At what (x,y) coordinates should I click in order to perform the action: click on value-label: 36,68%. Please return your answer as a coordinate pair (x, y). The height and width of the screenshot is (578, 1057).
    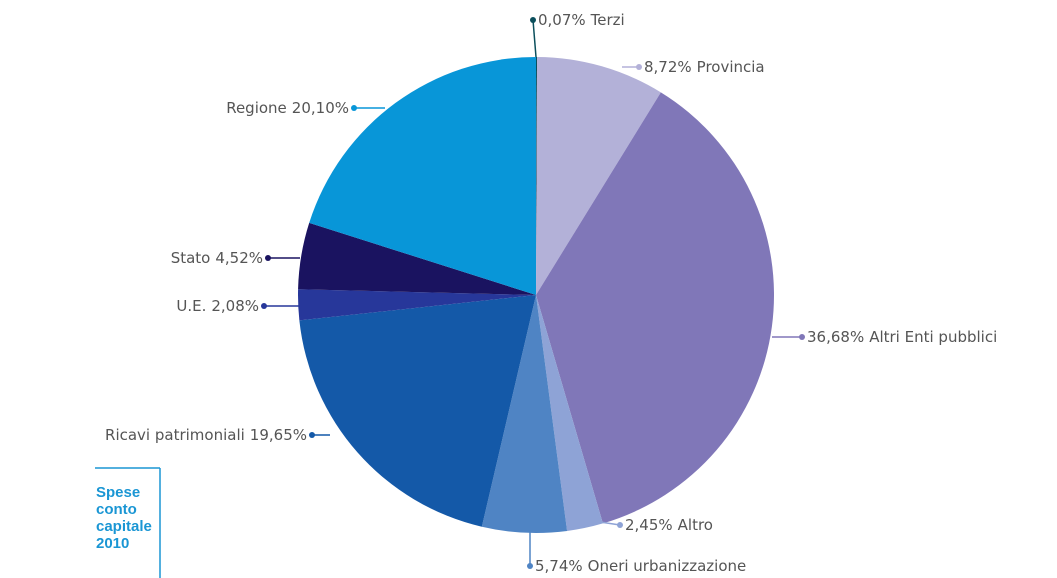
    Looking at the image, I should click on (835, 337).